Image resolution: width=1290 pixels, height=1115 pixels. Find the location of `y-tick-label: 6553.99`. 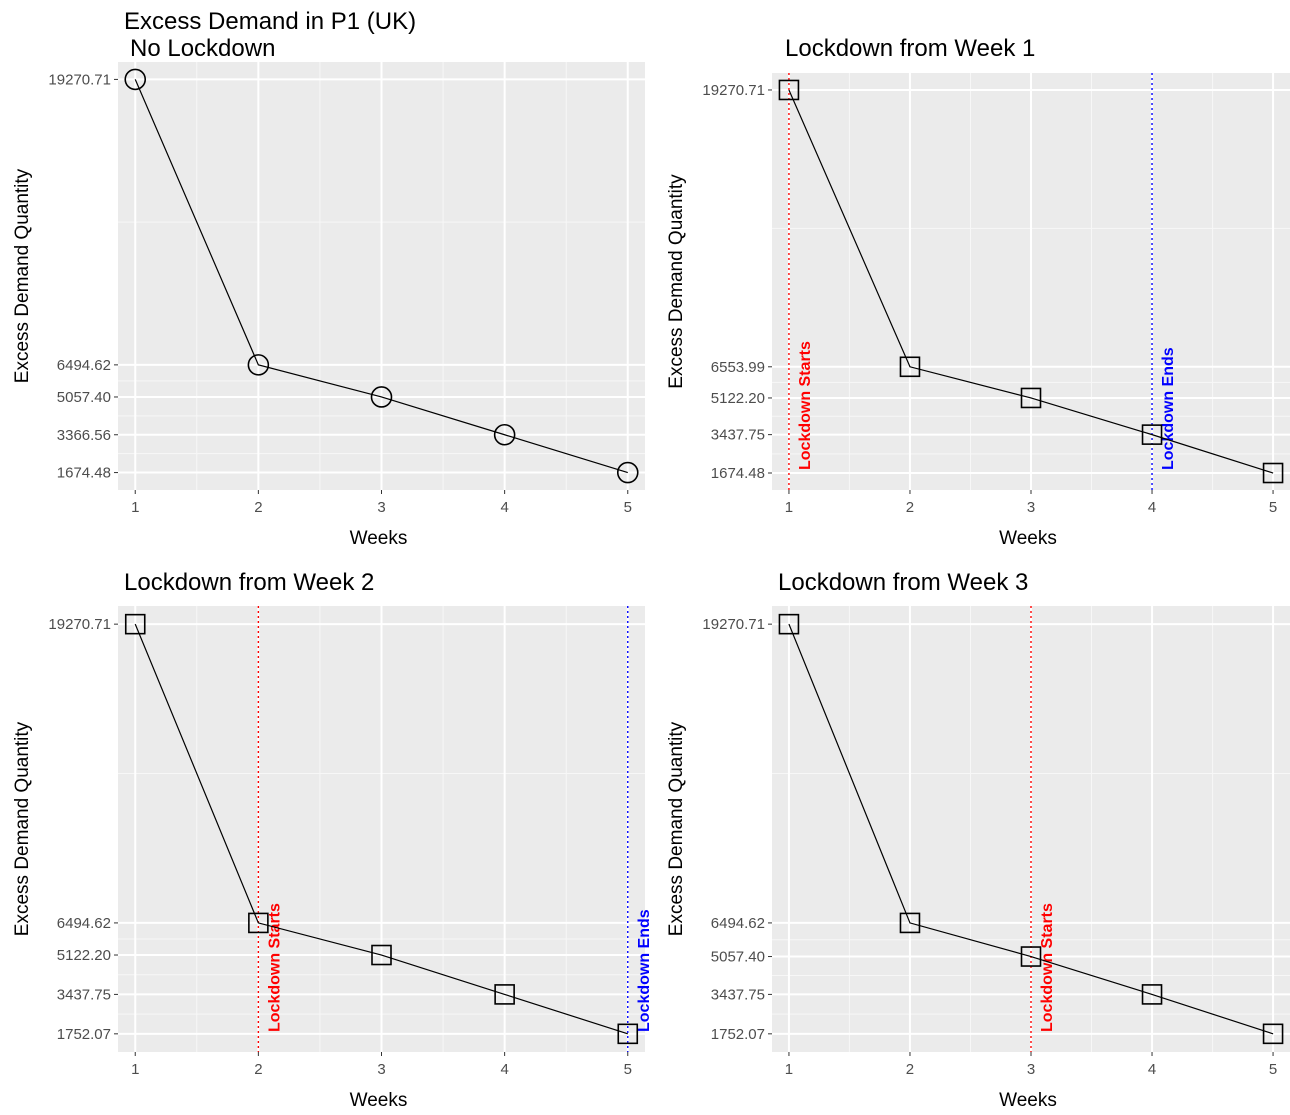

y-tick-label: 6553.99 is located at coordinates (738, 367).